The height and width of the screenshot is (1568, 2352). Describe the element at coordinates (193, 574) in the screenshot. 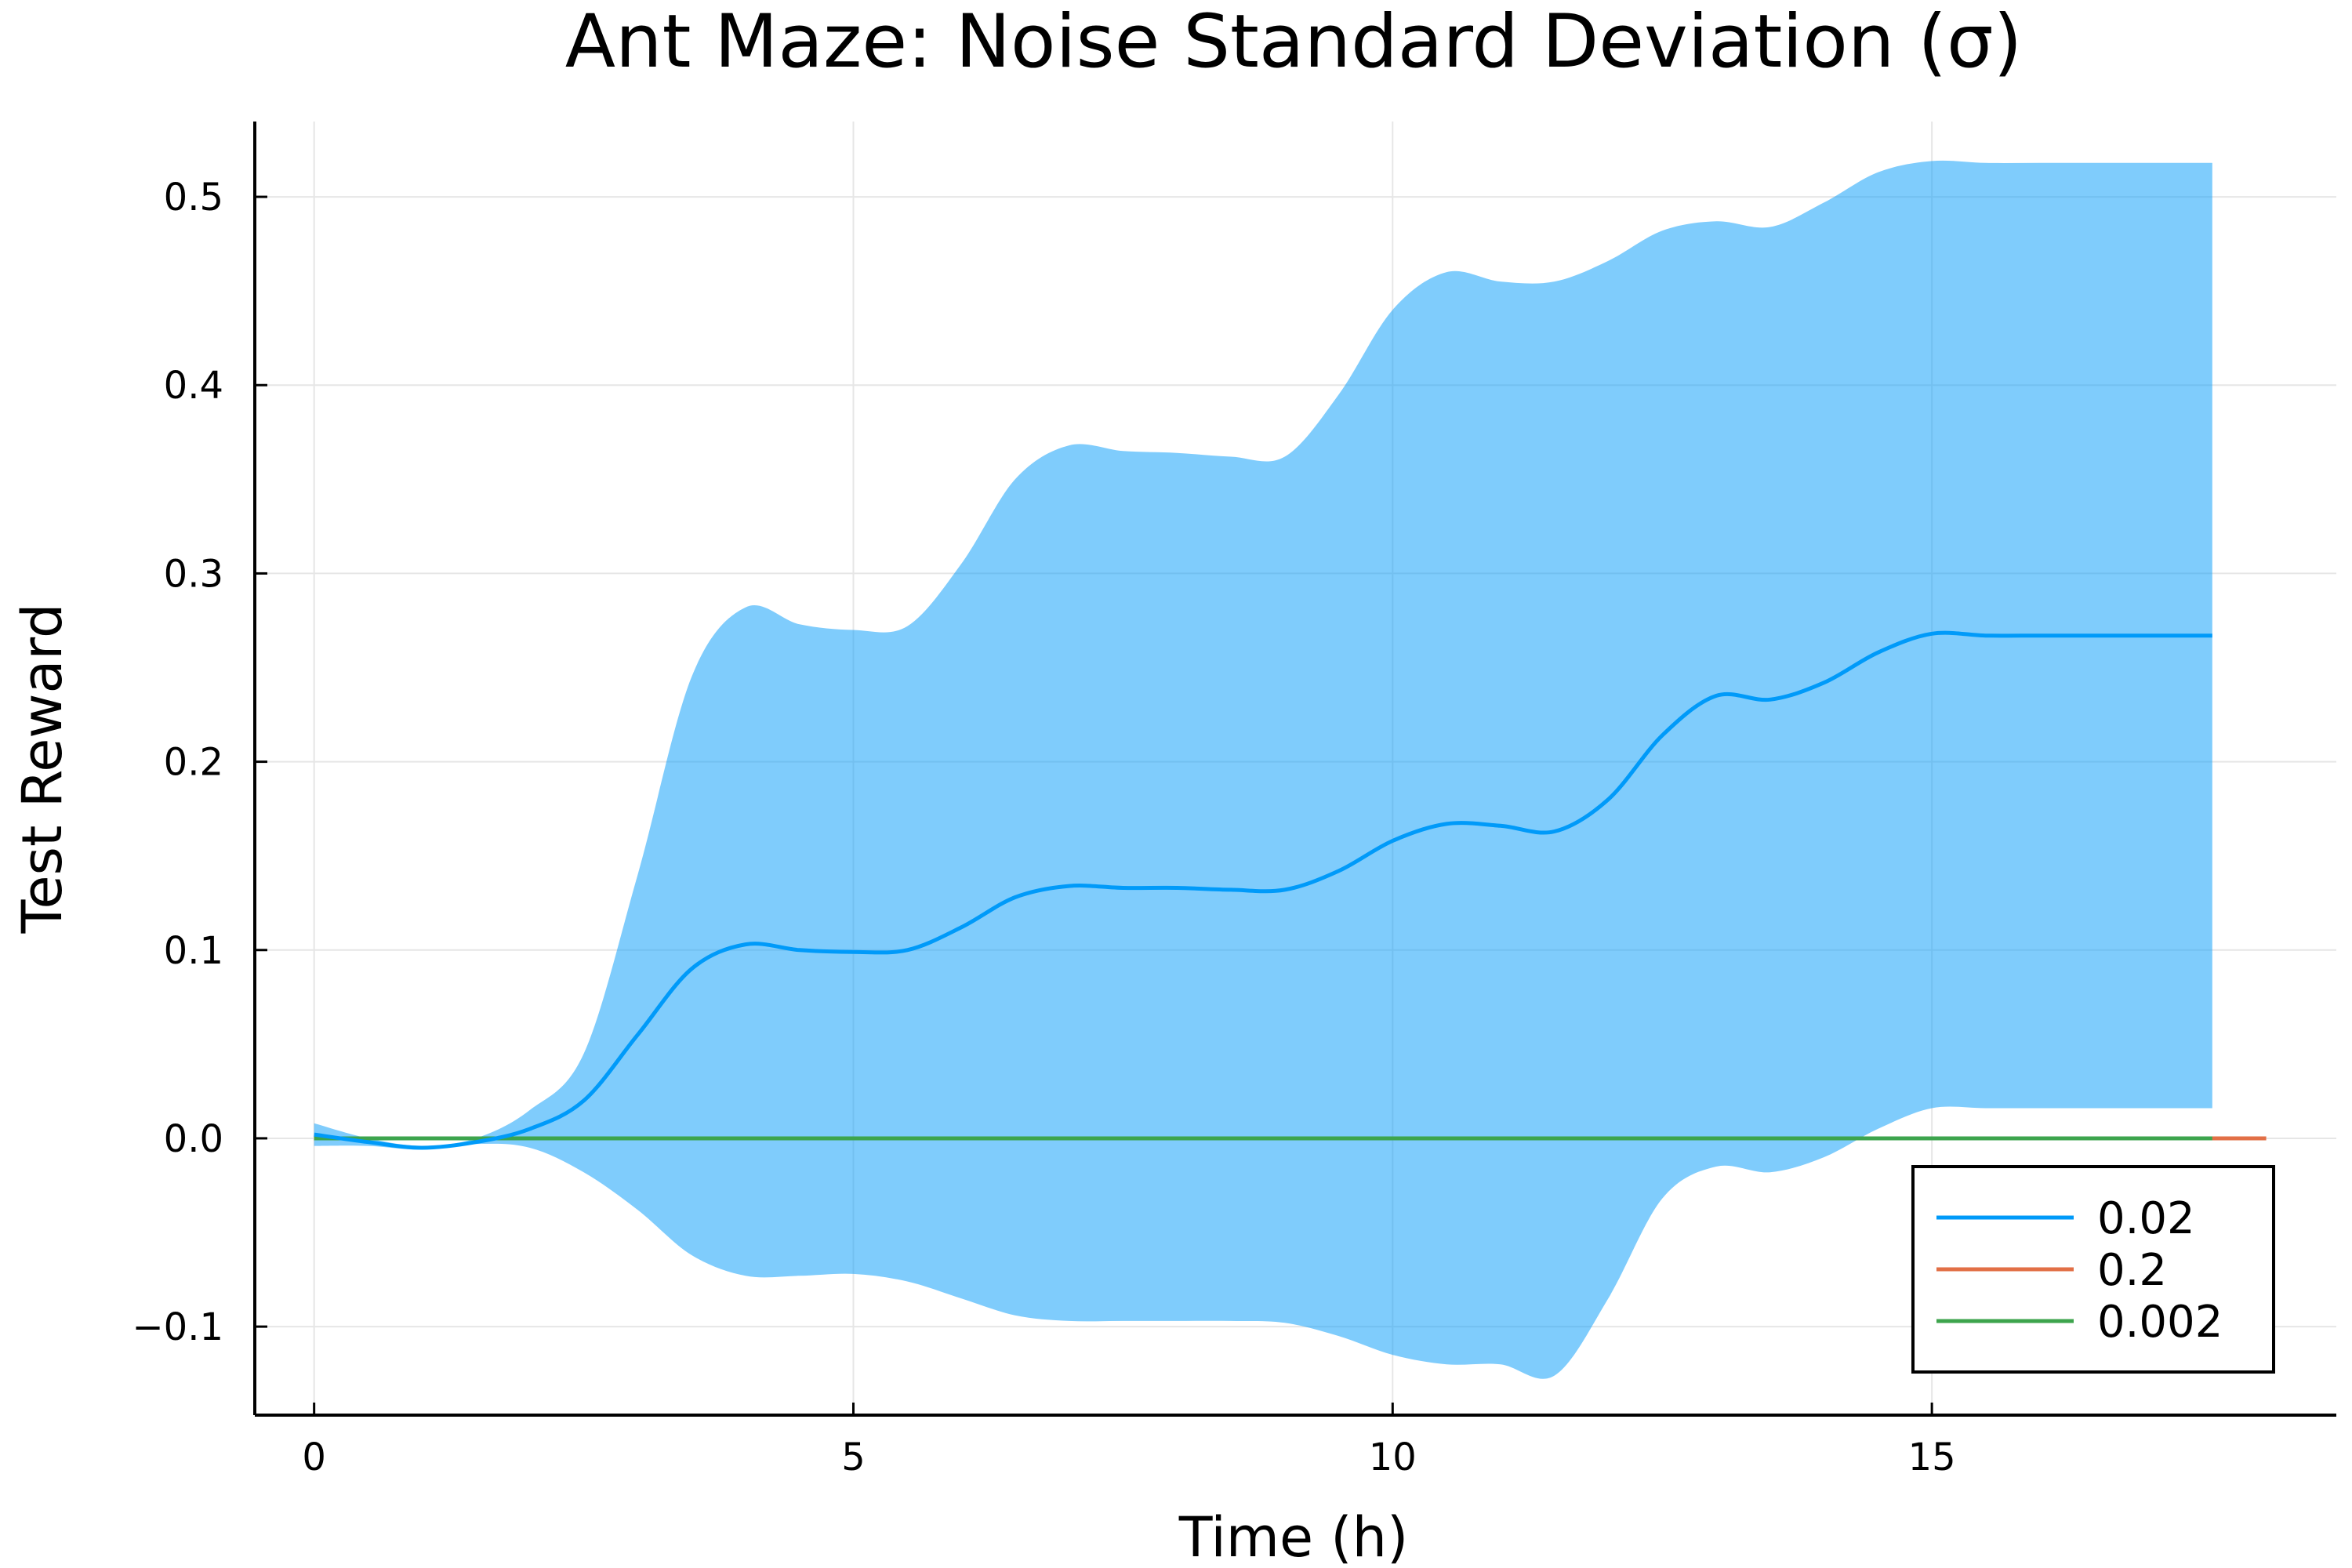

I see `y-tick-label: 0.3` at that location.